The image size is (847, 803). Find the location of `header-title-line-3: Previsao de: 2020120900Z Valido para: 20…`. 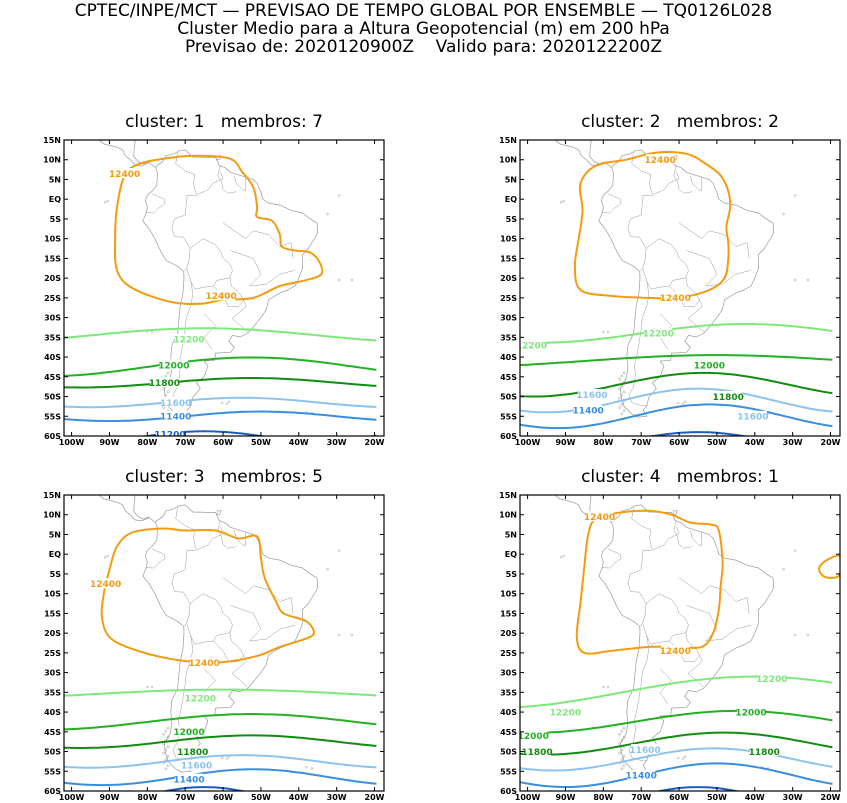

header-title-line-3: Previsao de: 2020120900Z Valido para: 20… is located at coordinates (423, 47).